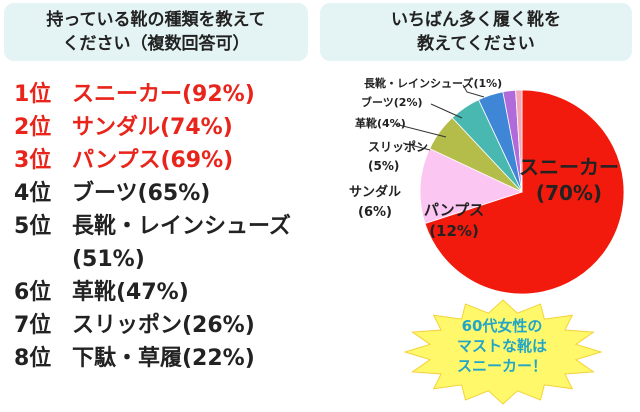 The height and width of the screenshot is (412, 640). Describe the element at coordinates (33, 325) in the screenshot. I see `ranking-position: 7位` at that location.